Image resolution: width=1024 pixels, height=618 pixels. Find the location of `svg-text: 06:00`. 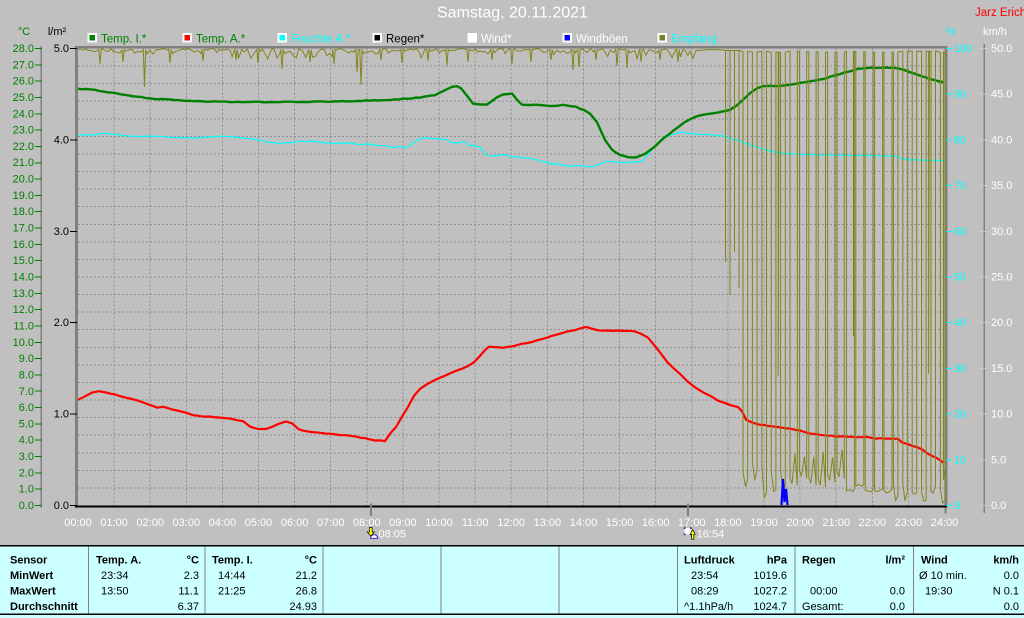

svg-text: 06:00 is located at coordinates (295, 523).